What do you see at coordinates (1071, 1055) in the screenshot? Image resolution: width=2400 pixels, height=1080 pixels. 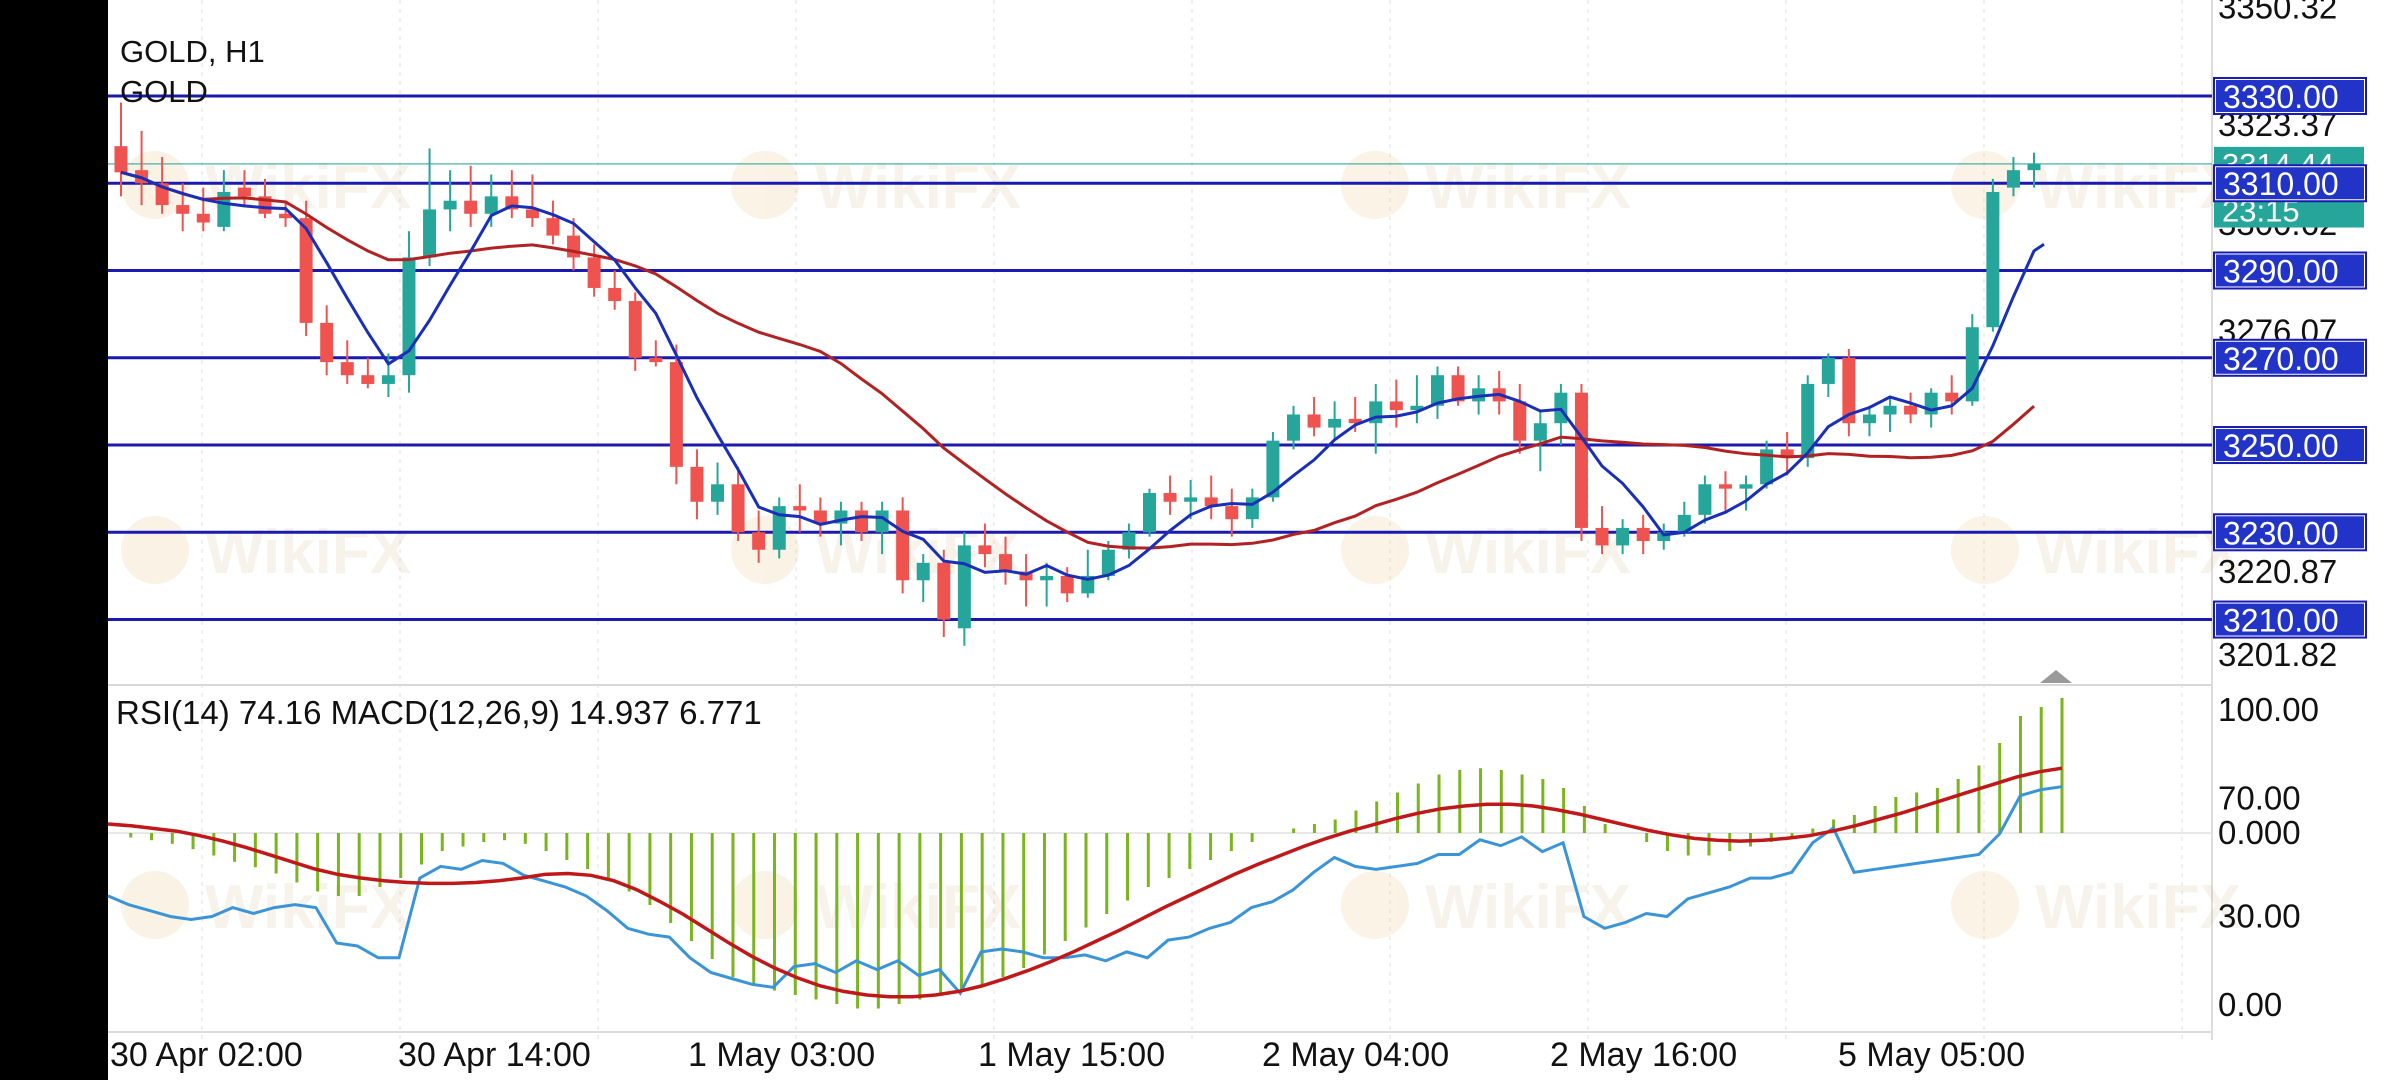 I see `time-tick-label: 1 May 15:00` at bounding box center [1071, 1055].